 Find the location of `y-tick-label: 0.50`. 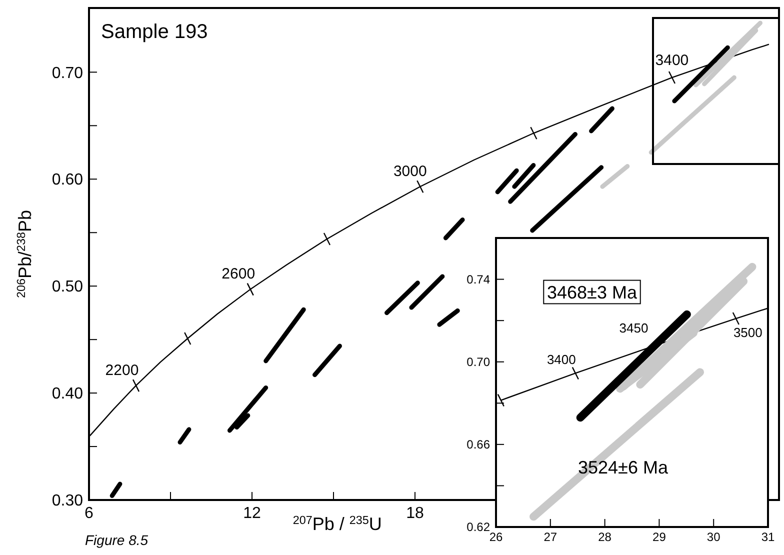

y-tick-label: 0.50 is located at coordinates (68, 287).